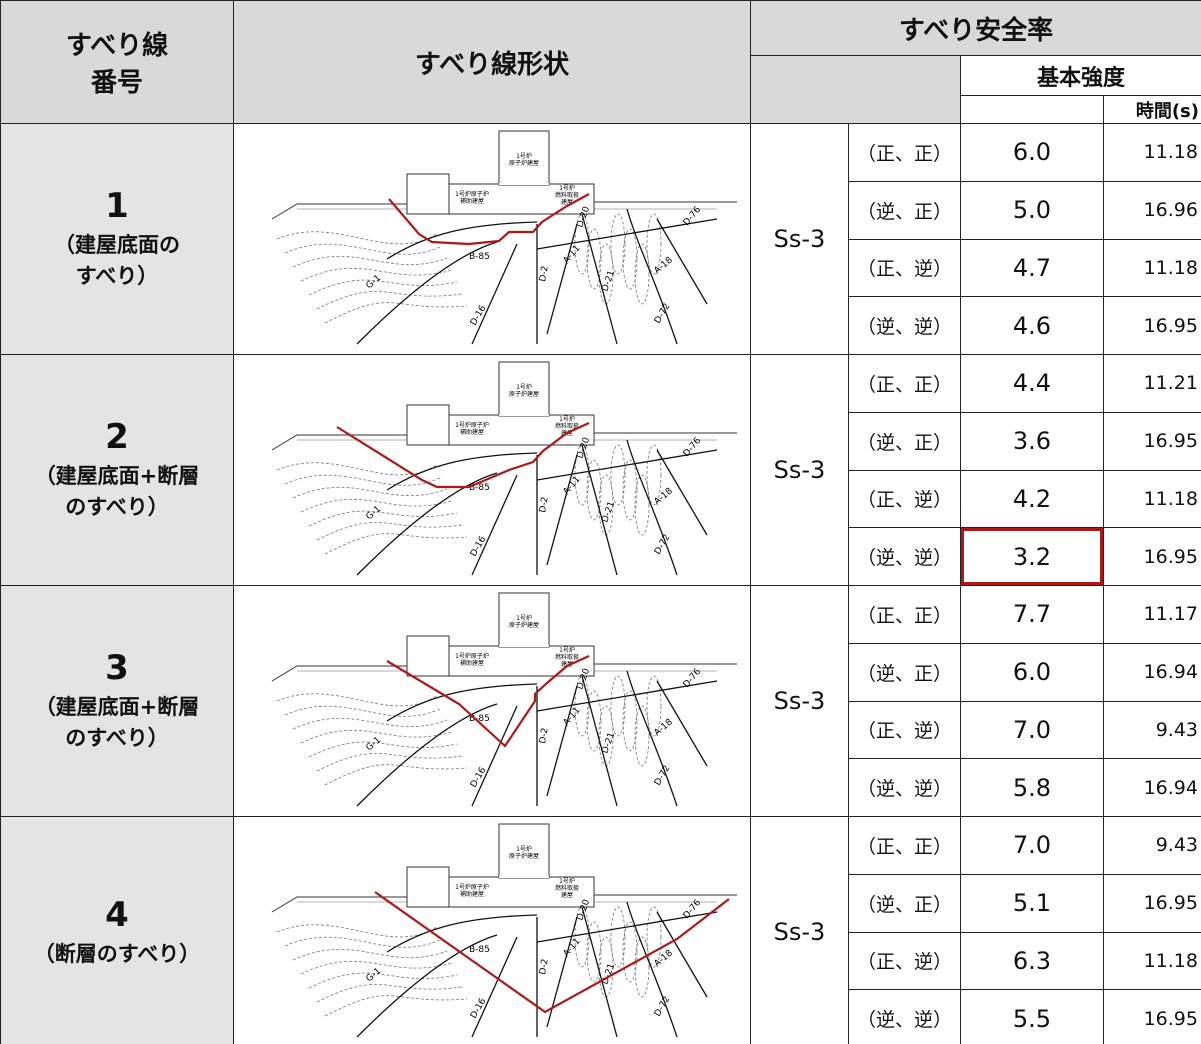 The width and height of the screenshot is (1201, 1044). Describe the element at coordinates (472, 656) in the screenshot. I see `building-label: 1号炉原子炉` at that location.